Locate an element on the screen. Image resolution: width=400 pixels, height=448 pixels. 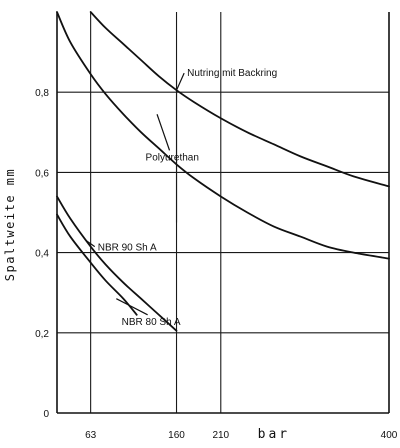
y-tick-label: 0,8 is located at coordinates (42, 93).